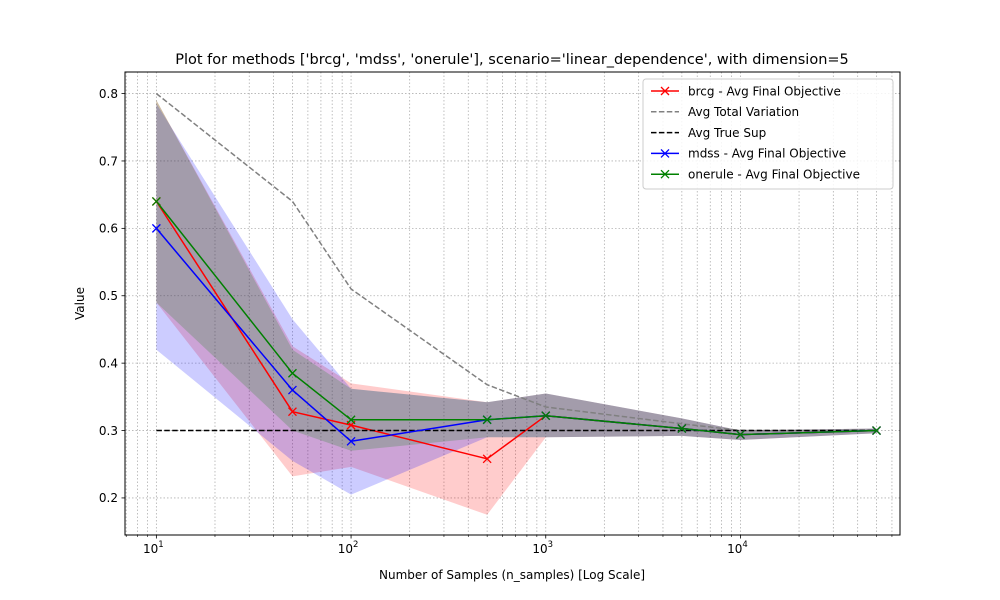  I want to click on legend-label-4: onerule - Avg Final Objective, so click(774, 175).